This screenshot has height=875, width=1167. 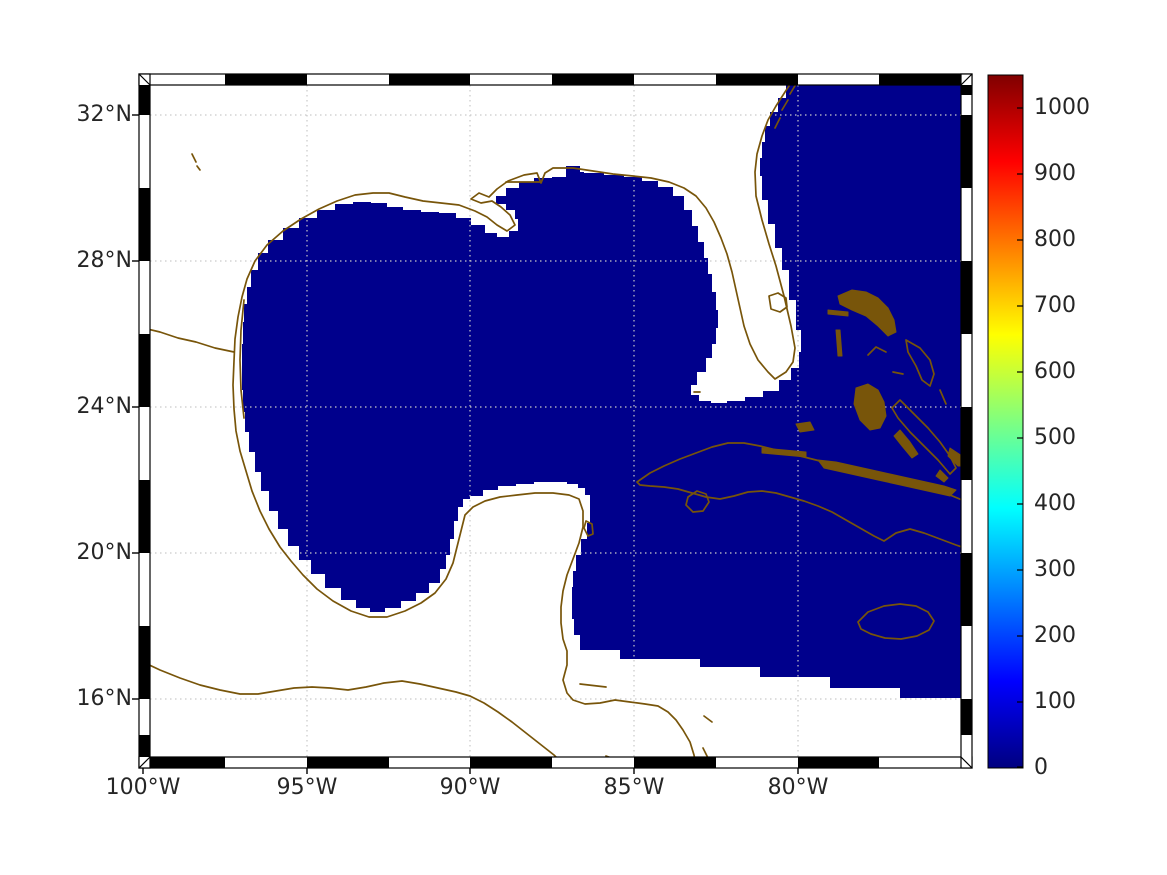 What do you see at coordinates (1062, 107) in the screenshot?
I see `colorbar-tick-label: 1000` at bounding box center [1062, 107].